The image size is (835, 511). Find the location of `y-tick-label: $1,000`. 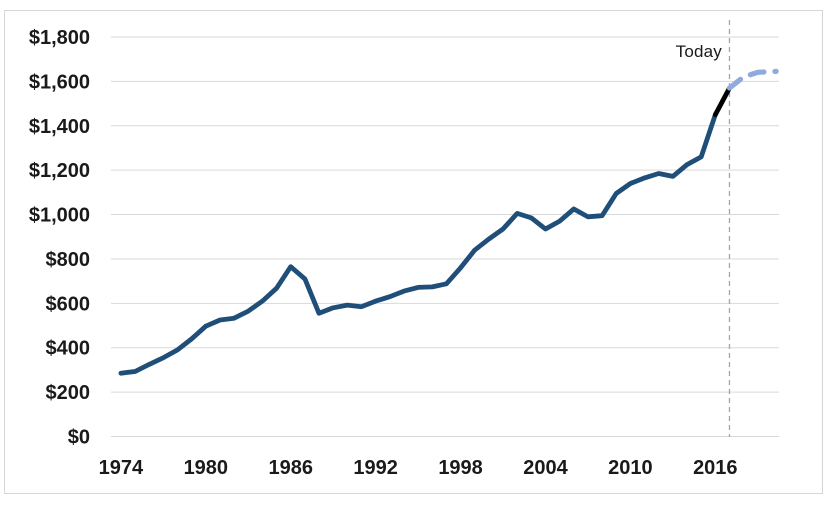

y-tick-label: $1,000 is located at coordinates (59, 216).